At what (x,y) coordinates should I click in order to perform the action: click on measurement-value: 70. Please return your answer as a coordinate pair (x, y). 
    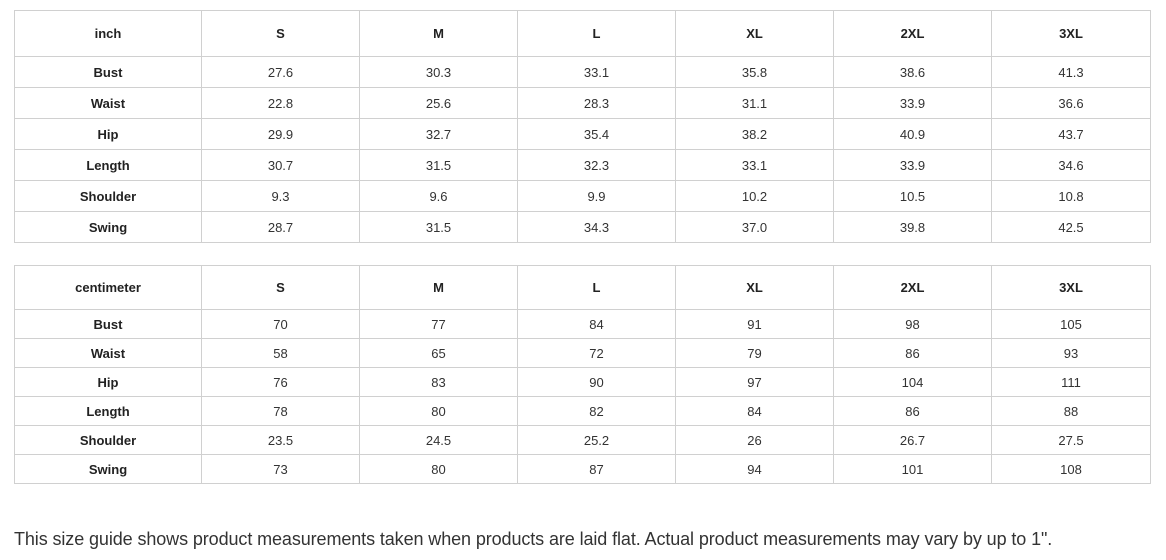
    Looking at the image, I should click on (280, 324).